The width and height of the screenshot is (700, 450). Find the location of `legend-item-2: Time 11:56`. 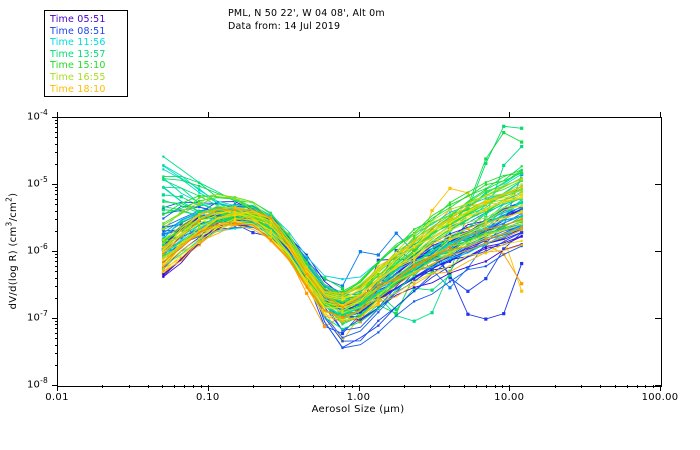

legend-item-2: Time 11:56 is located at coordinates (88, 43).